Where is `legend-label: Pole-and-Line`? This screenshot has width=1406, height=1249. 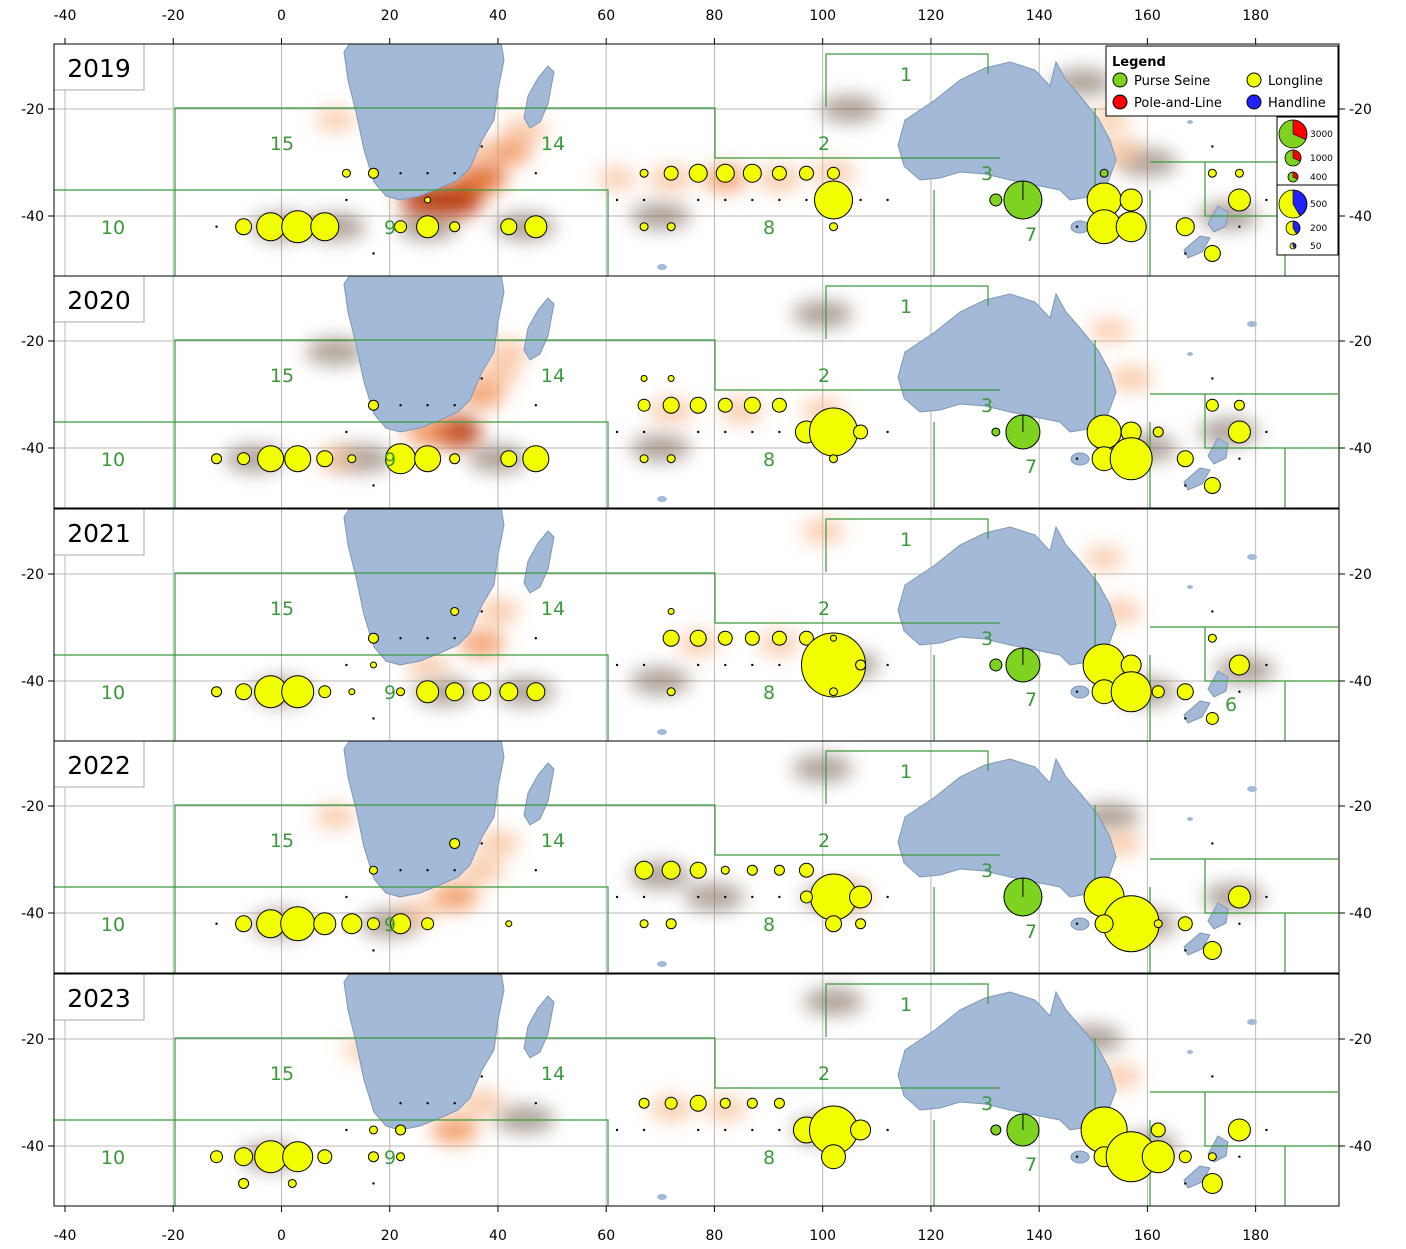
legend-label: Pole-and-Line is located at coordinates (1178, 103).